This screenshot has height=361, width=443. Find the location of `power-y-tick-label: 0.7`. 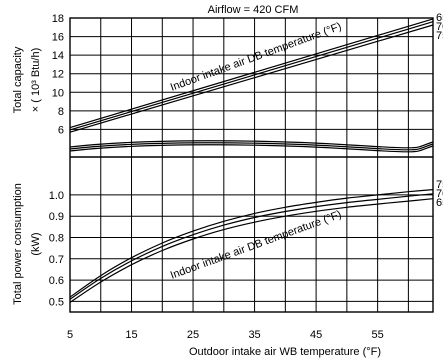

power-y-tick-label: 0.7 is located at coordinates (56, 260).